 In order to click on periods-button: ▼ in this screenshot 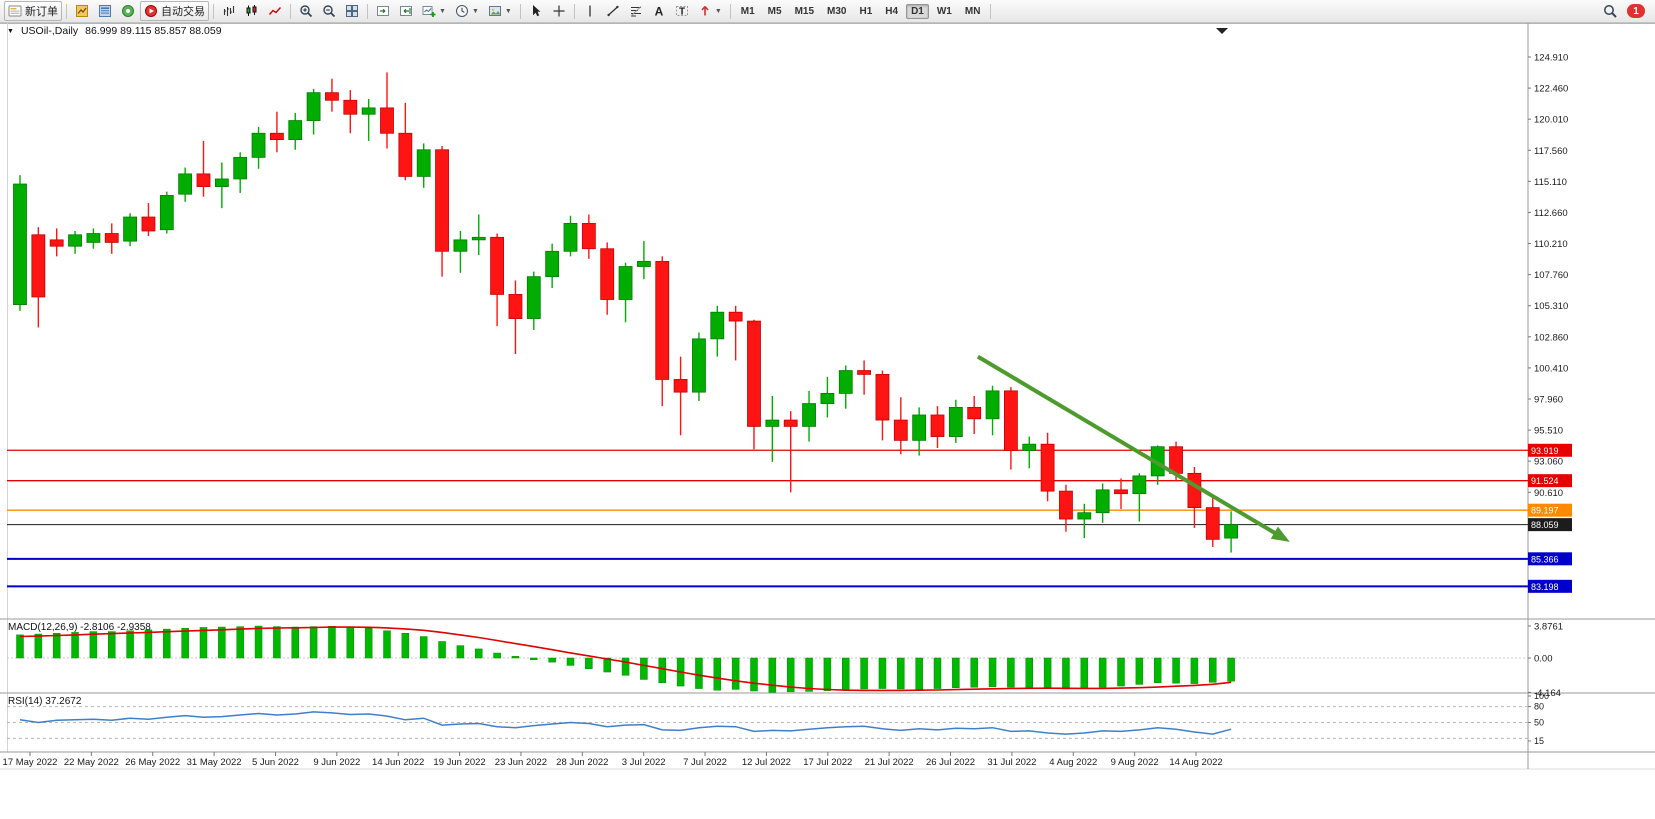, I will do `click(467, 11)`.